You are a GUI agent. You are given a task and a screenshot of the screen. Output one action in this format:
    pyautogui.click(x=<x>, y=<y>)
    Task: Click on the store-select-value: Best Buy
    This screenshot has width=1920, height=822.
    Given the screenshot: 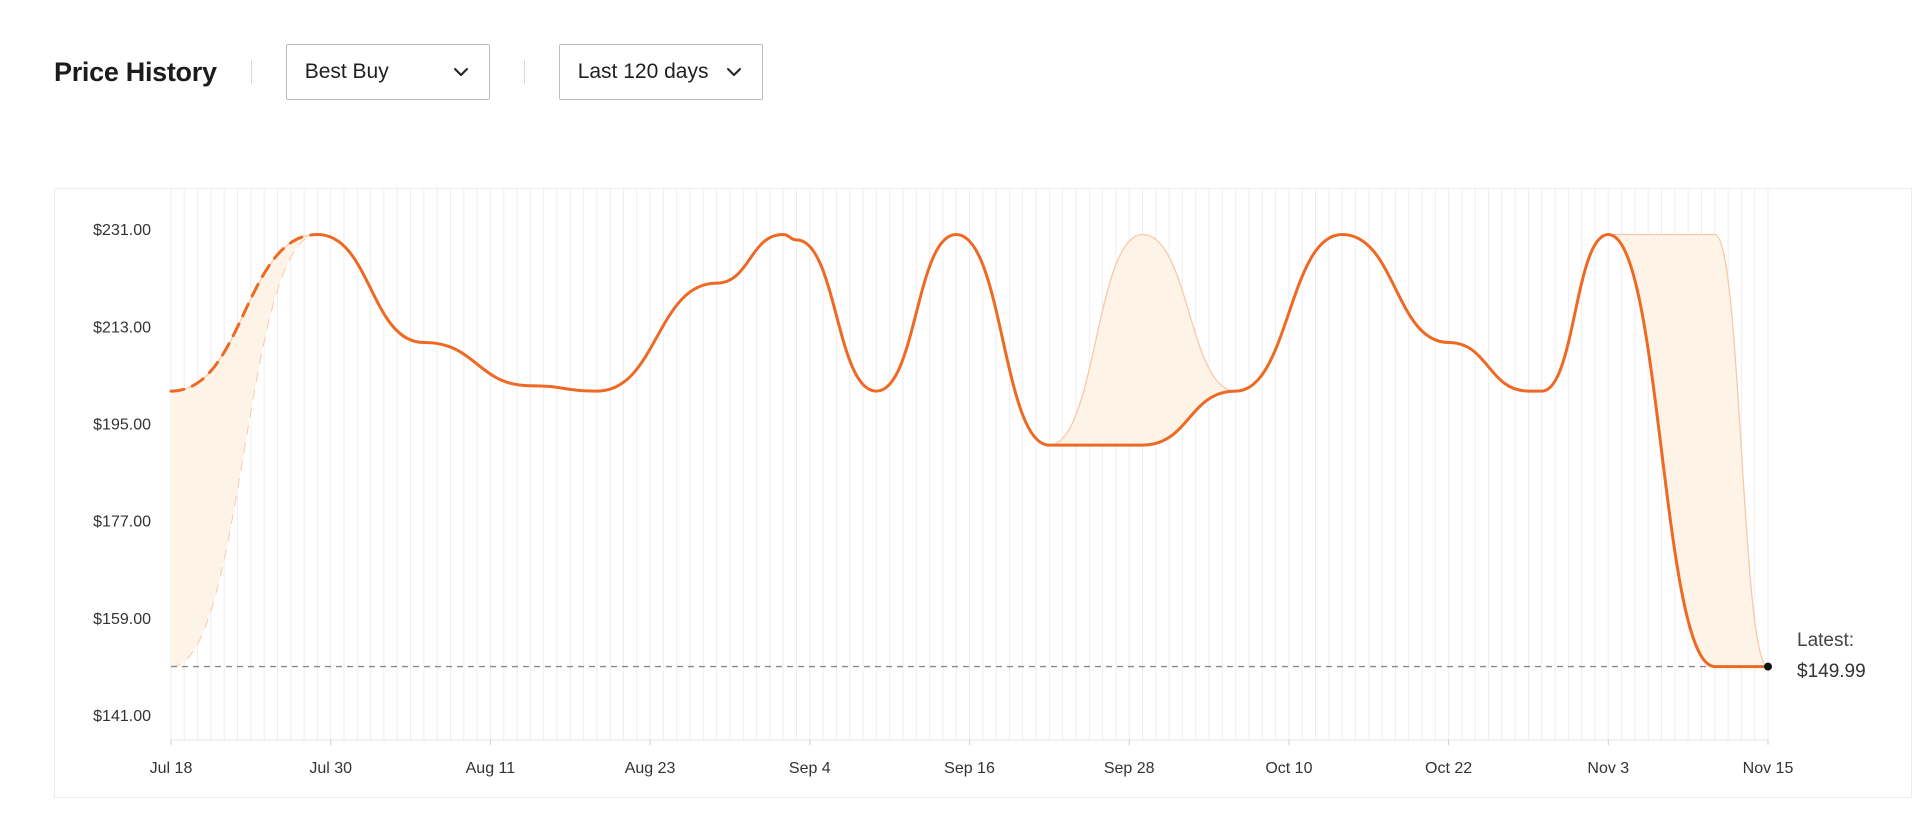 What is the action you would take?
    pyautogui.click(x=346, y=71)
    